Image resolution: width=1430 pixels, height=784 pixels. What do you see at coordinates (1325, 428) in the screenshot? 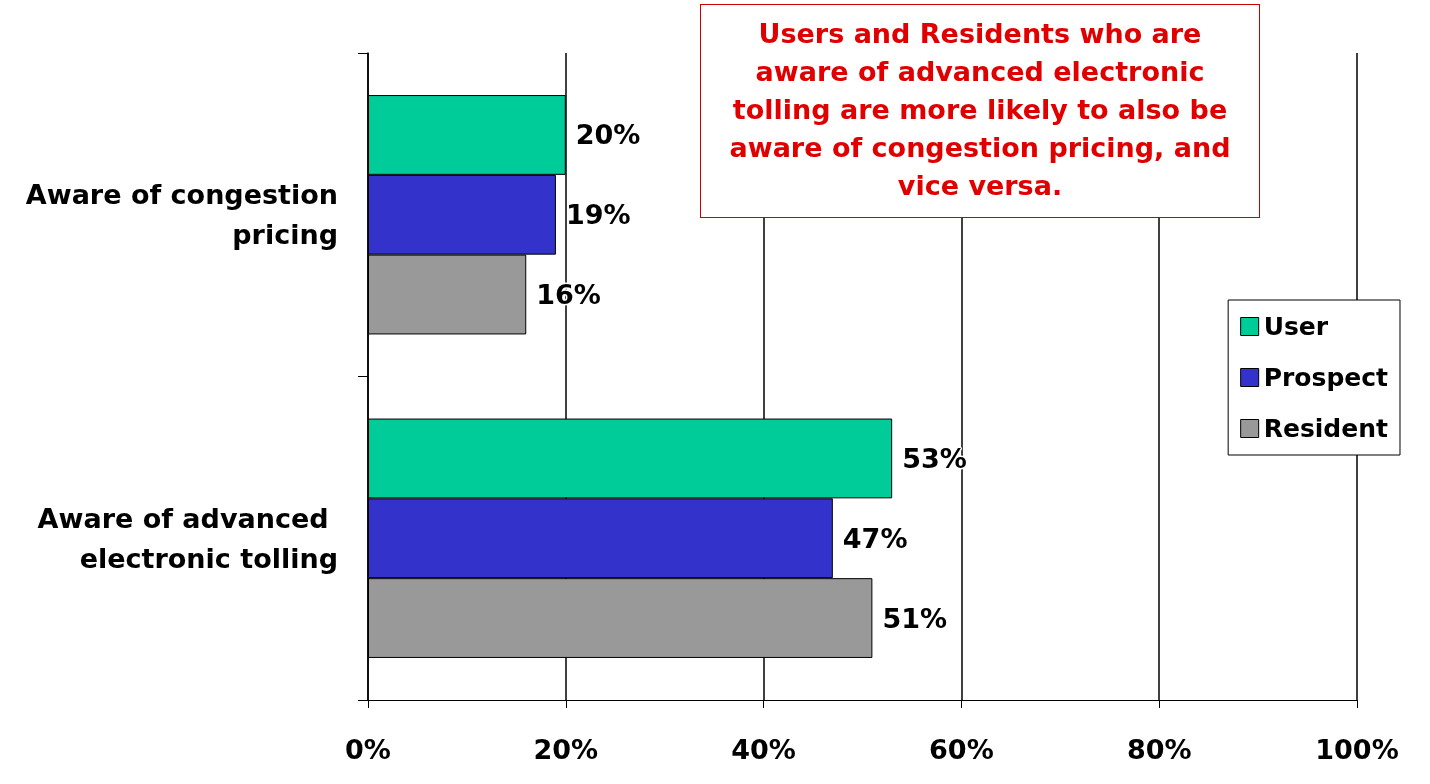
I see `legend-label: Resident` at bounding box center [1325, 428].